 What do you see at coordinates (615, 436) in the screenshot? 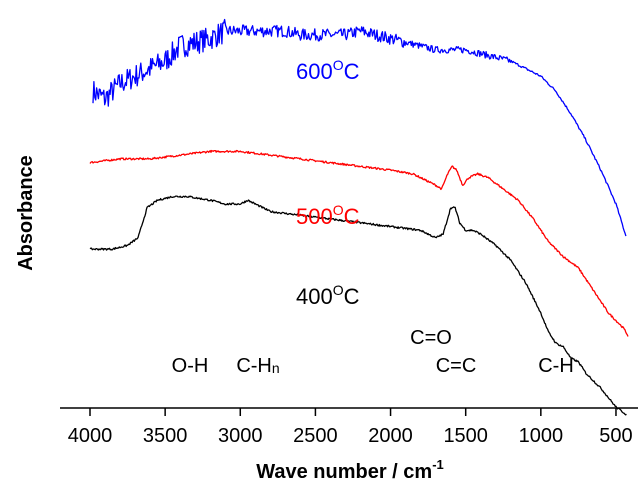
I see `x-tick-label: 500` at bounding box center [615, 436].